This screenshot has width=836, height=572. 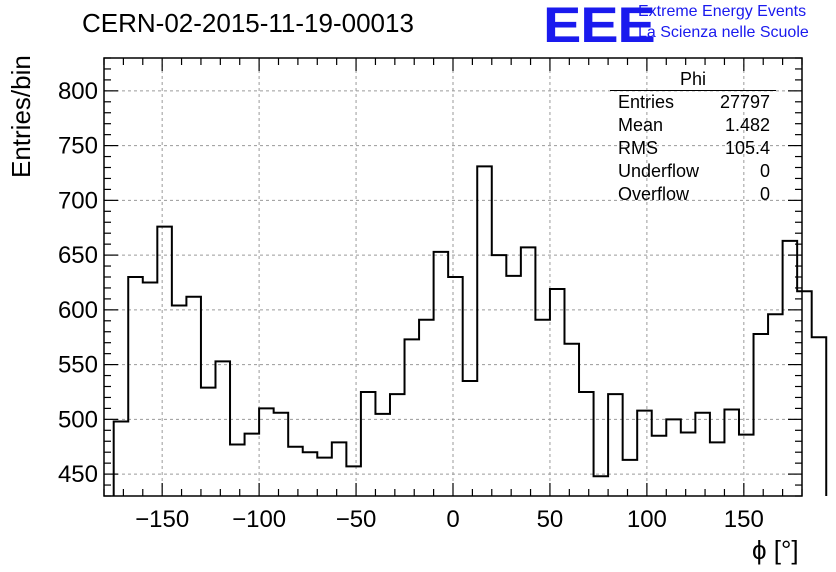 I want to click on stats-label: Entries, so click(x=646, y=102).